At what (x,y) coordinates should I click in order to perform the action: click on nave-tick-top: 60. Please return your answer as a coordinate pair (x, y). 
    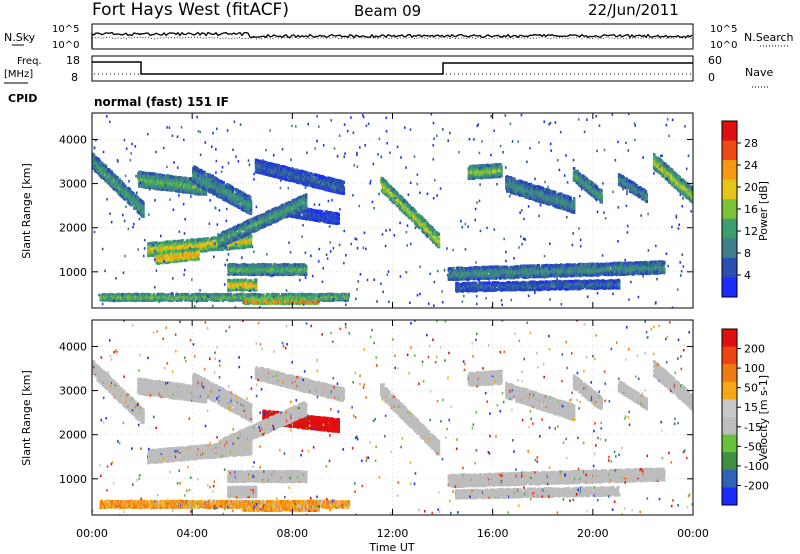
    Looking at the image, I should click on (715, 60).